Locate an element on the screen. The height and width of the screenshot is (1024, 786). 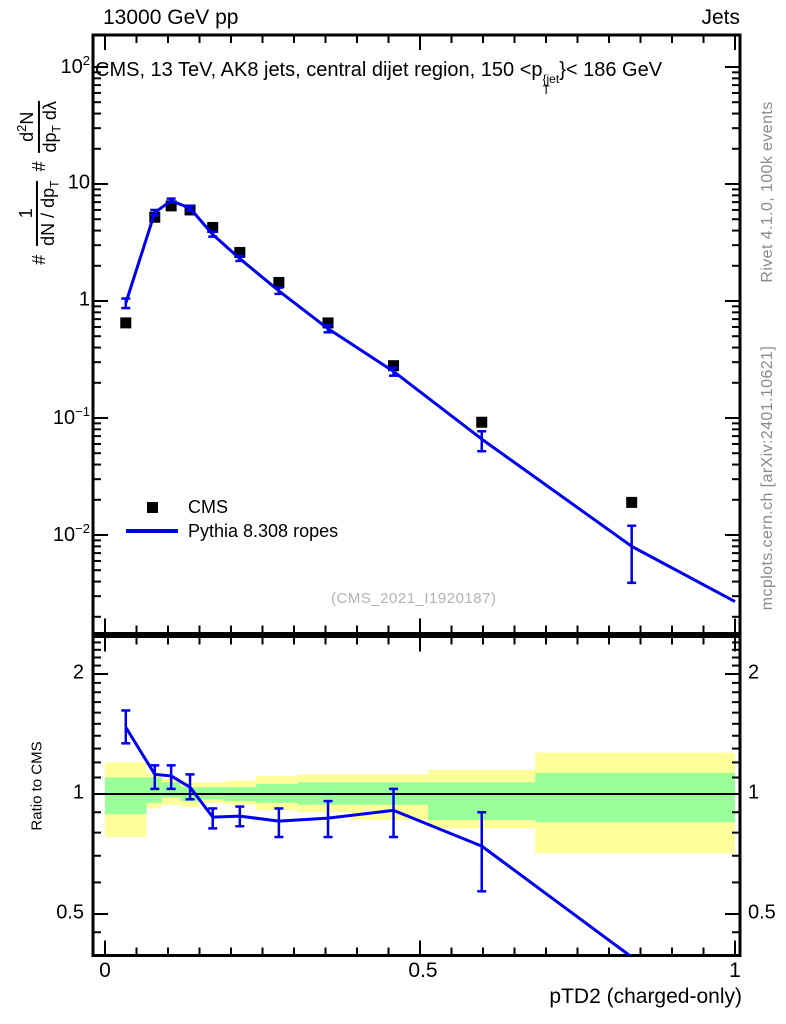
legend-entry-pythia: Pythia 8.308 ropes is located at coordinates (232, 531).